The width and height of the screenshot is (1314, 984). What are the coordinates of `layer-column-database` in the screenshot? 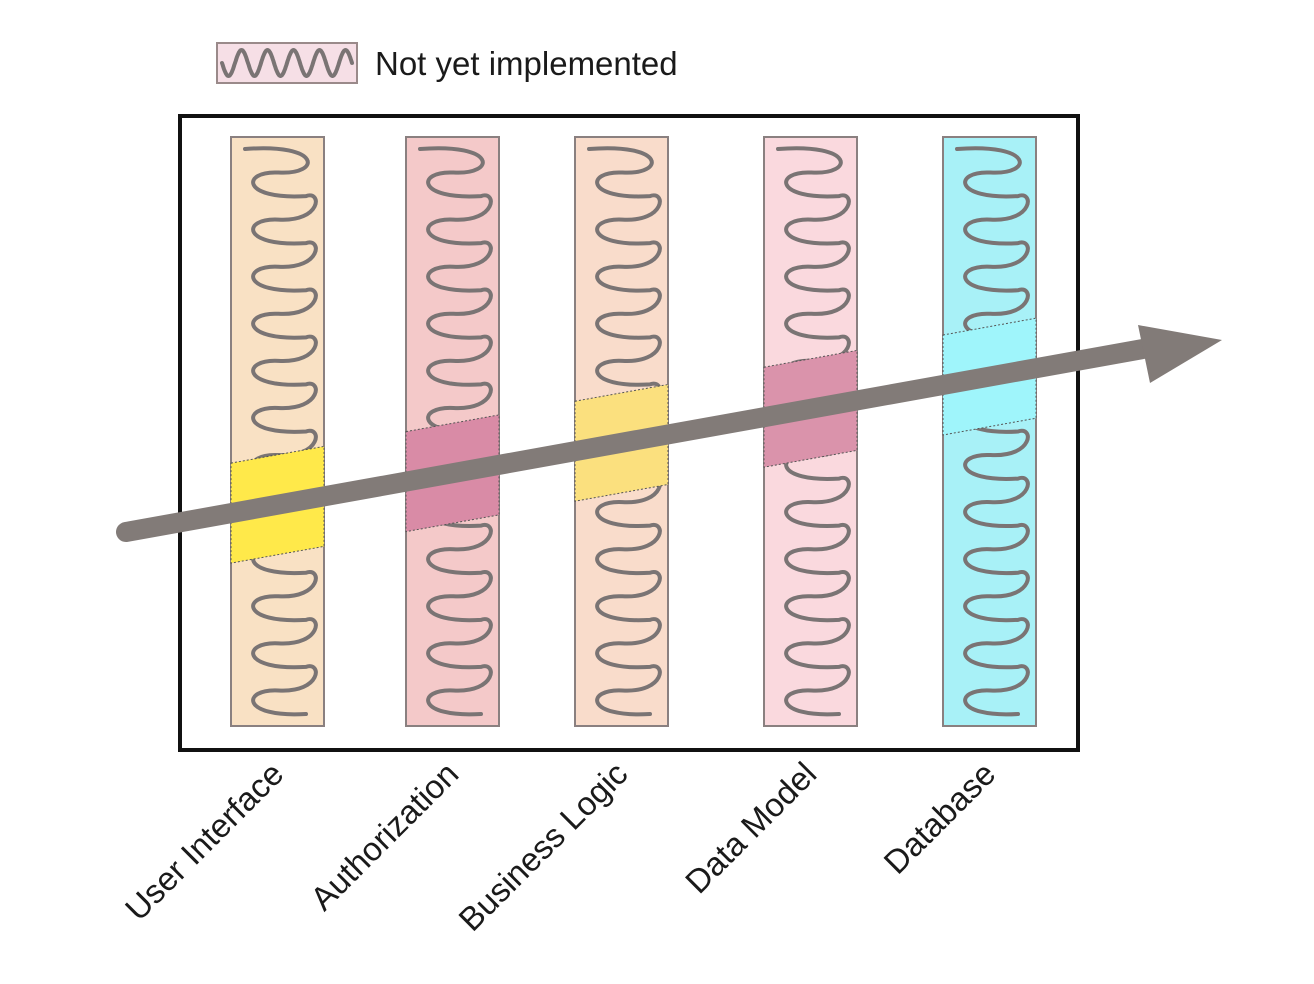 It's located at (989, 431).